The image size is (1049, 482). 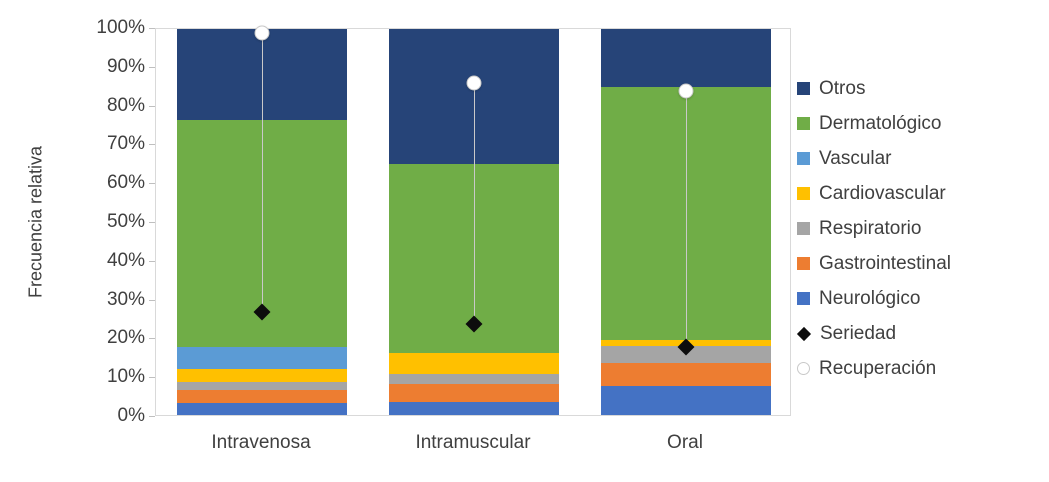 What do you see at coordinates (131, 415) in the screenshot?
I see `y-tick-label: 0%` at bounding box center [131, 415].